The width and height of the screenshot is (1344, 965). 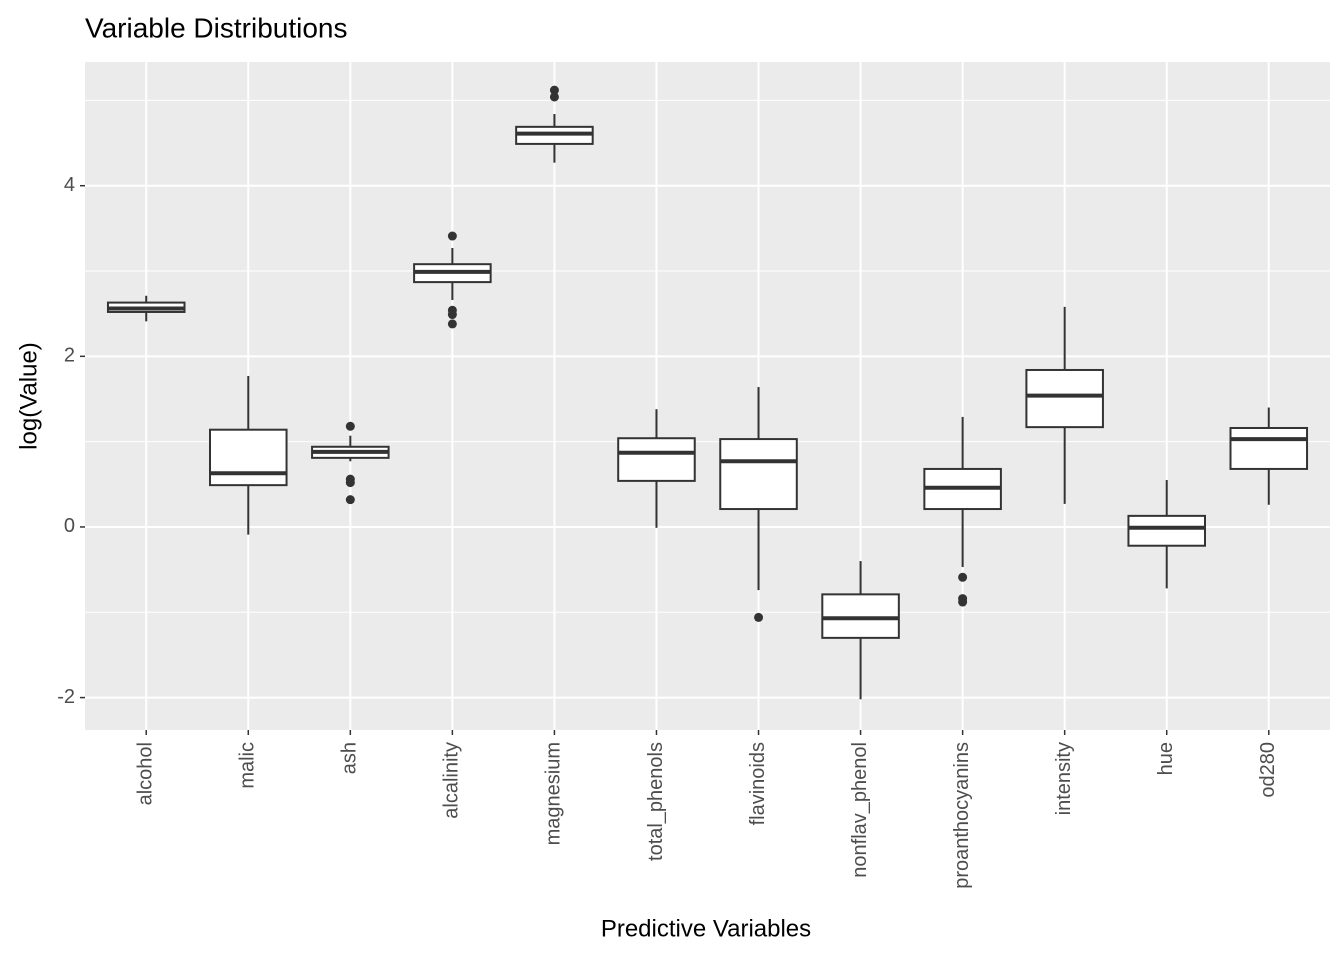 I want to click on x-tick-label: alcalinity, so click(x=452, y=780).